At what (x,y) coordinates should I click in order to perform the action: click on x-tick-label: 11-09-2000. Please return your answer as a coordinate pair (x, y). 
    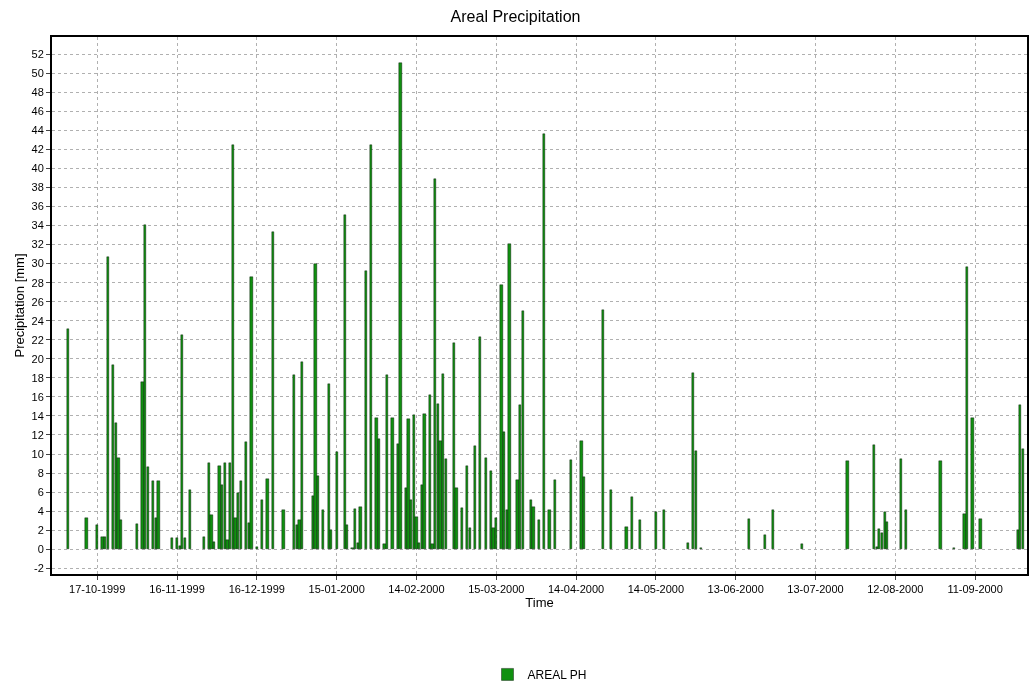
    Looking at the image, I should click on (975, 589).